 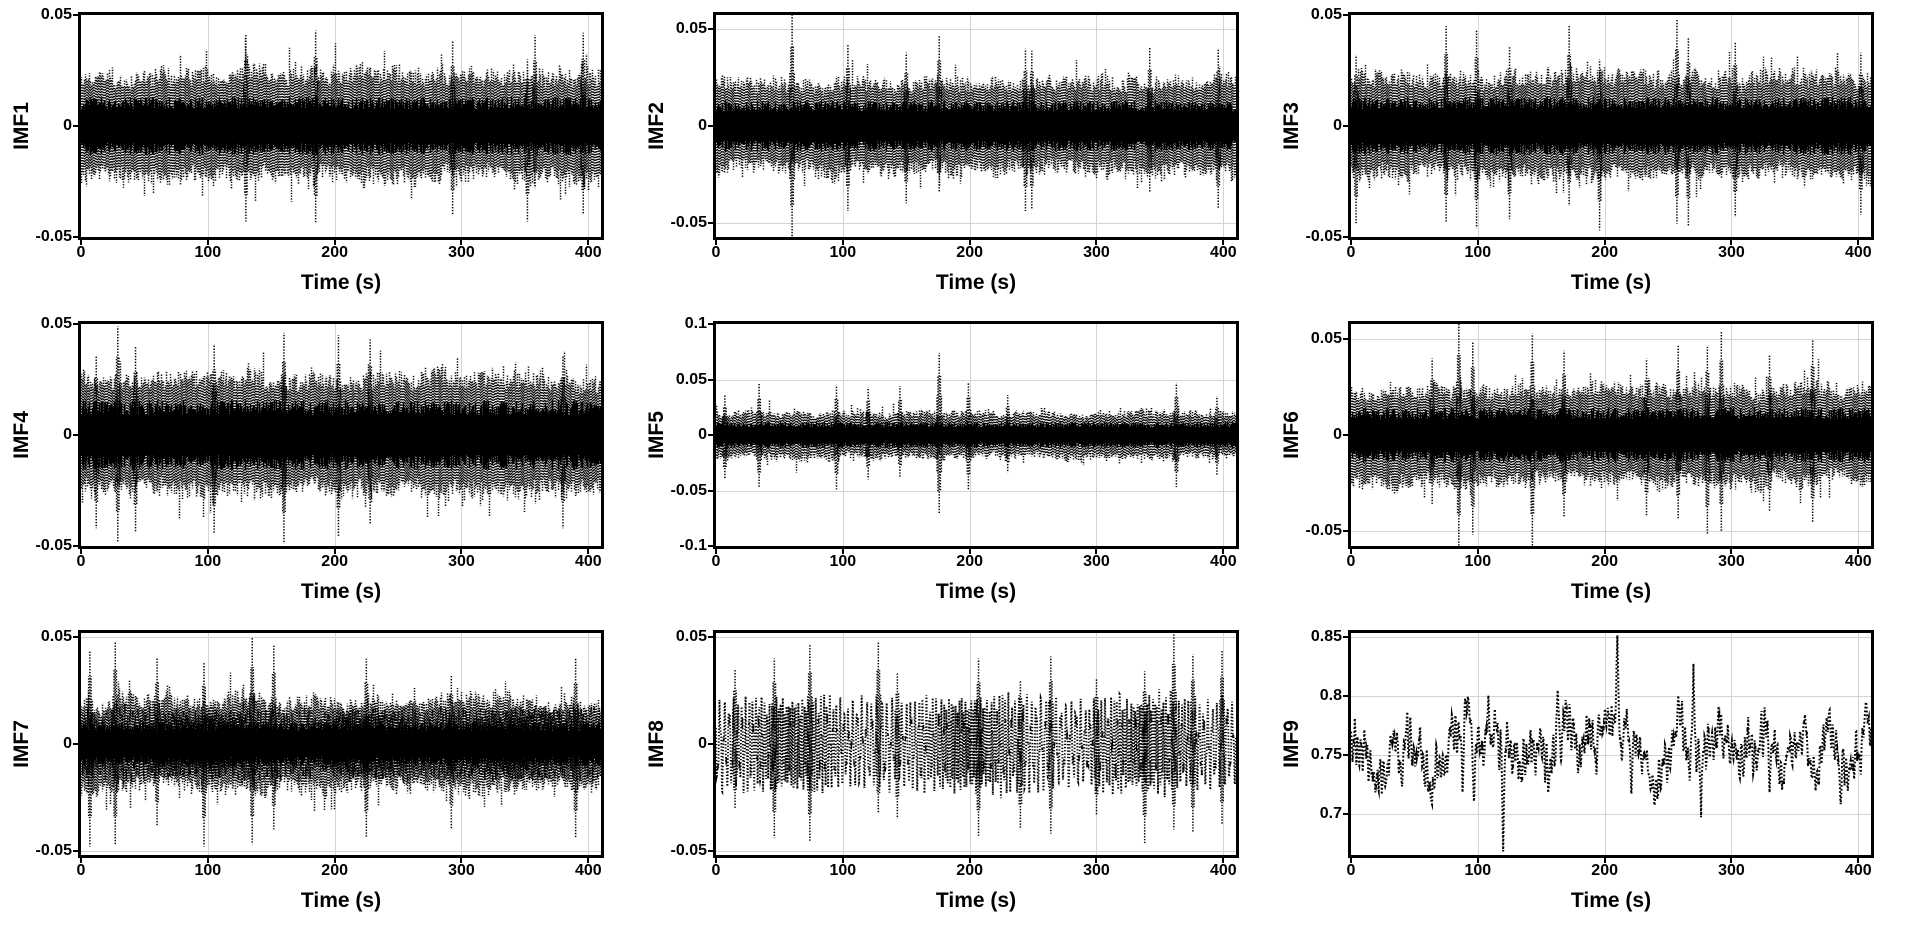 I want to click on subplot-imf7: IMF7 0.05 0 -0.05 0 100 200 300 400 Time (s), so click(x=317, y=772).